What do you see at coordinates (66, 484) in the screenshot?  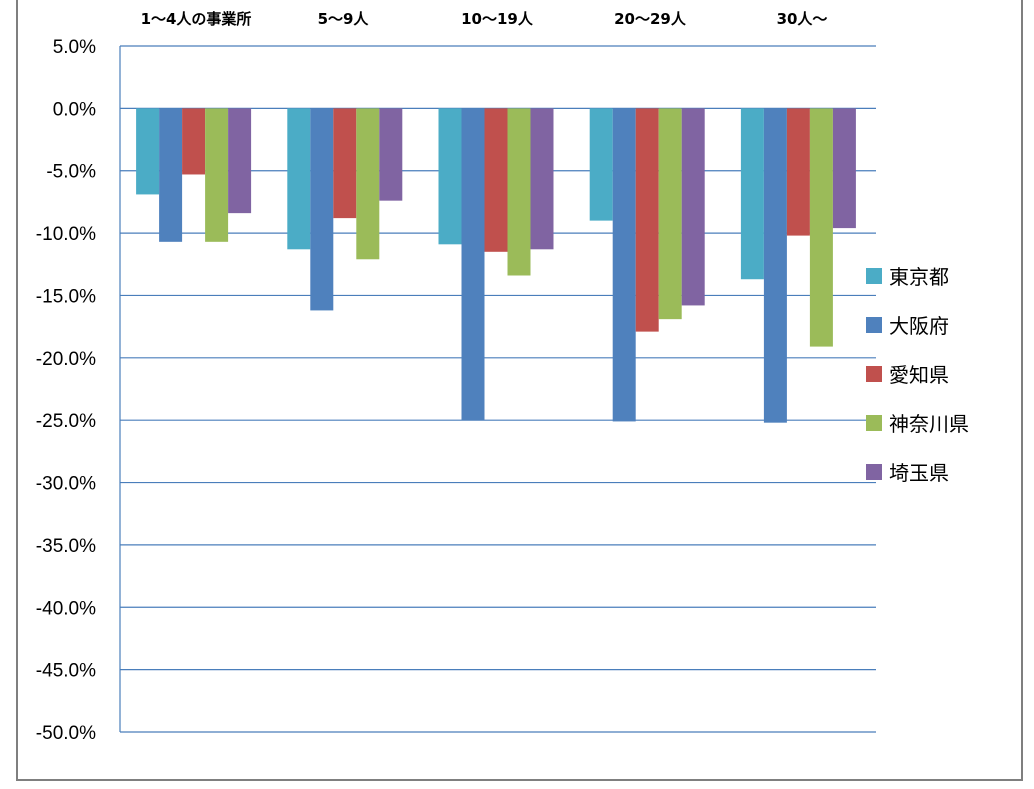 I see `y-tick-label: -30.0%` at bounding box center [66, 484].